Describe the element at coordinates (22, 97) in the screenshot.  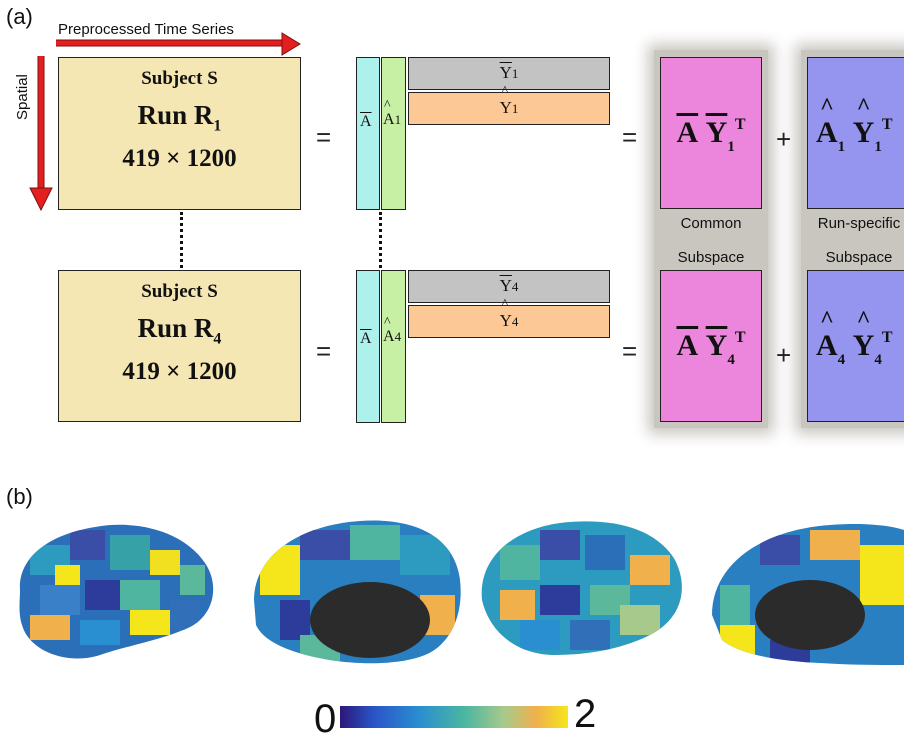
I see `spatial-axis-label: Spatial` at that location.